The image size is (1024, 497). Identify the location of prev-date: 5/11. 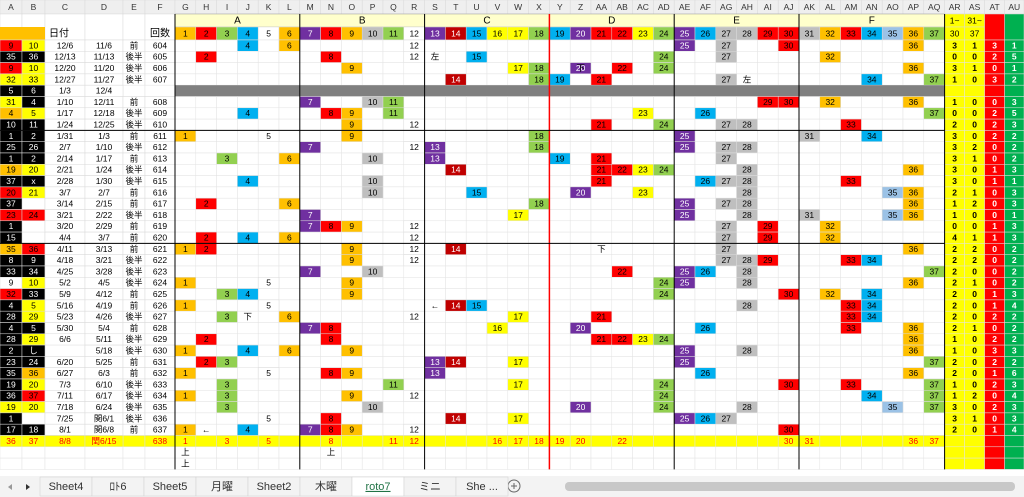
(104, 339).